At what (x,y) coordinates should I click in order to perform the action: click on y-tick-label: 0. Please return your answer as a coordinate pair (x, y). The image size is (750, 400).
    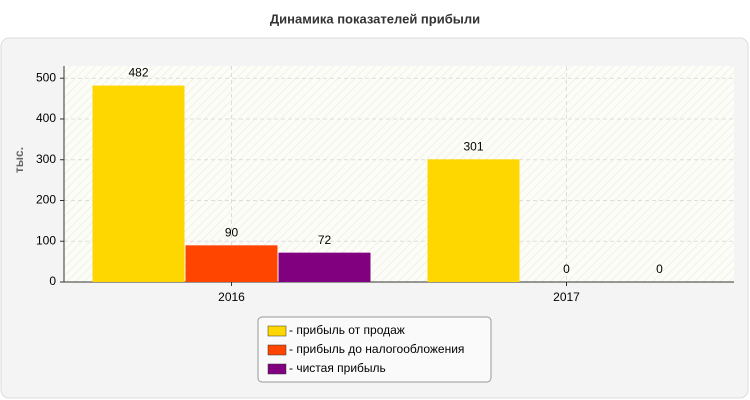
    Looking at the image, I should click on (52, 281).